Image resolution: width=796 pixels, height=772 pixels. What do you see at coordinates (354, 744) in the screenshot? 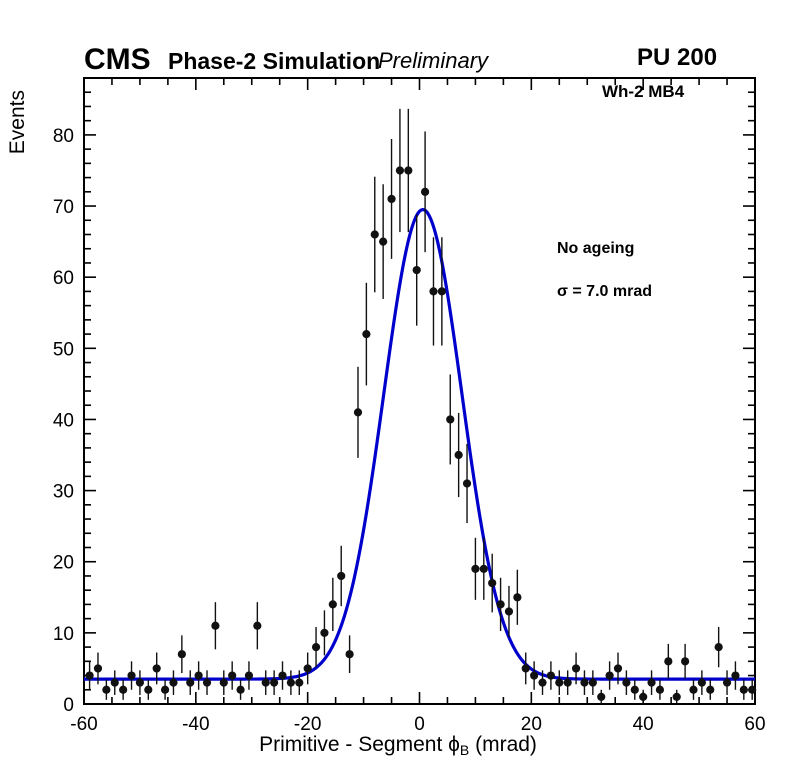
I see `x-axis-label-pre: Primitive - Segment` at bounding box center [354, 744].